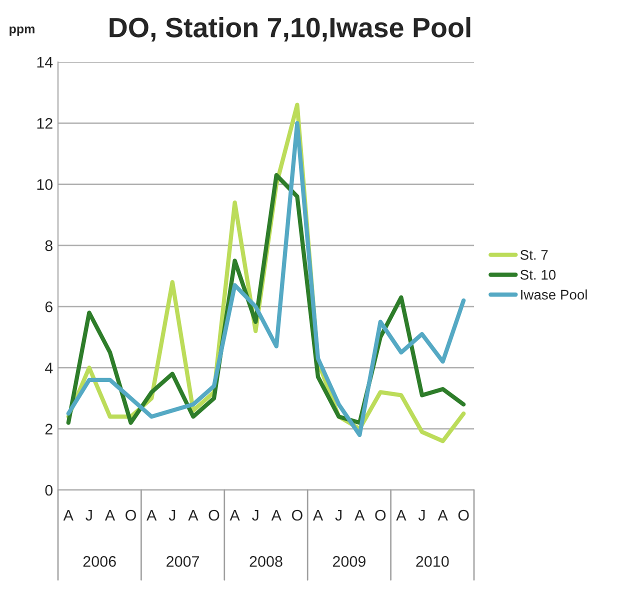 This screenshot has height=589, width=617. What do you see at coordinates (45, 184) in the screenshot?
I see `y-tick-label: 10` at bounding box center [45, 184].